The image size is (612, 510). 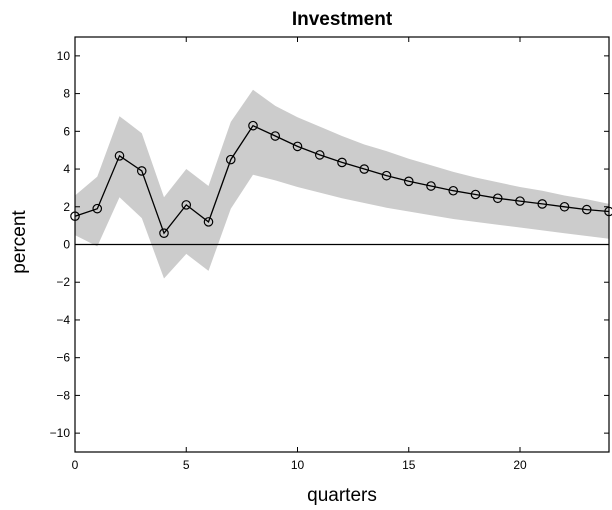 I want to click on y-tick-label: 8, so click(x=66, y=94).